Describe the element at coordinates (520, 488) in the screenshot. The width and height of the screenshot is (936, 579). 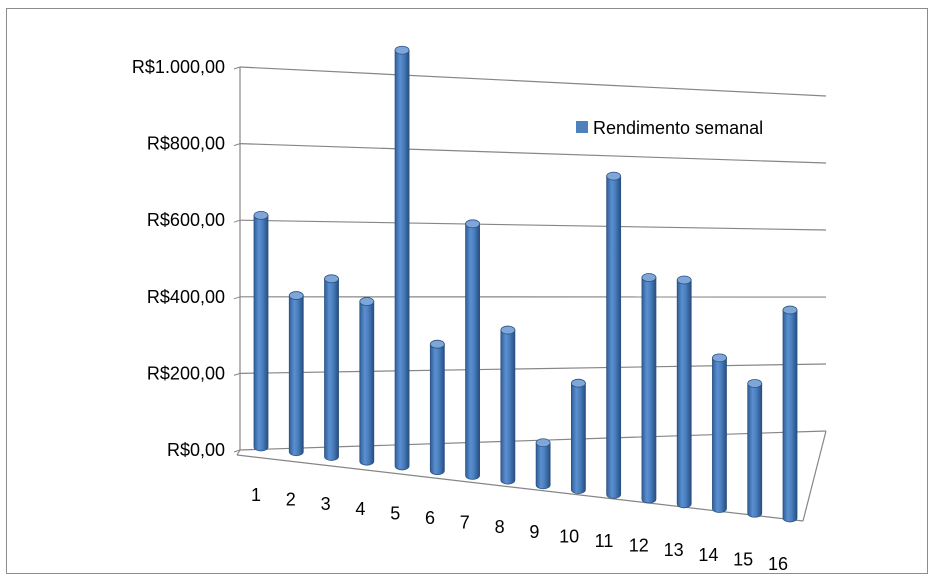
I see `x-axis-line` at that location.